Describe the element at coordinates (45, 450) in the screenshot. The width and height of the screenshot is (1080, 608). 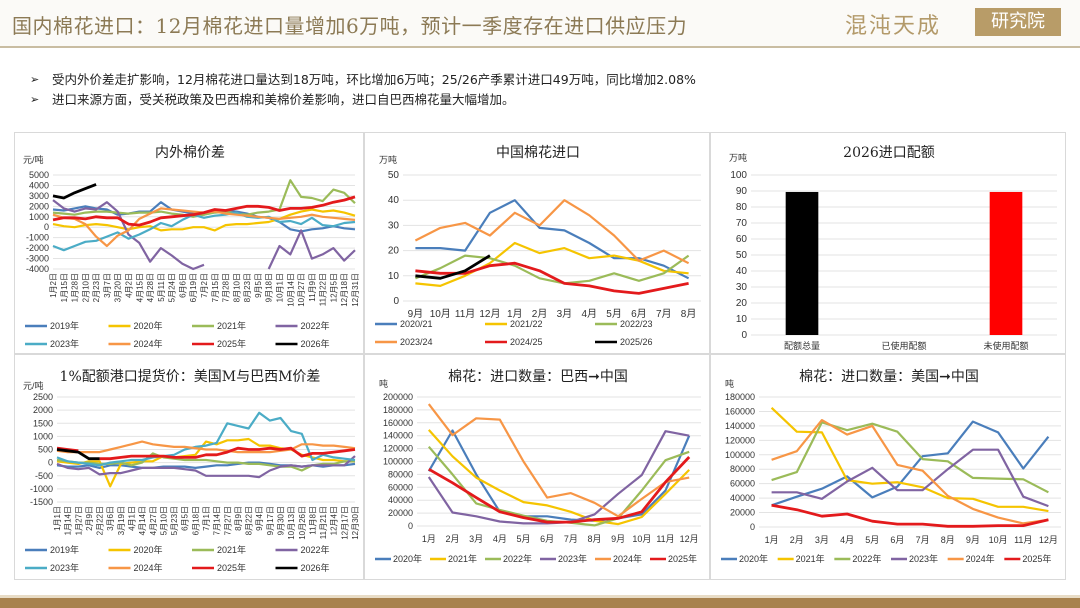
I see `y-tick-label: 500` at that location.